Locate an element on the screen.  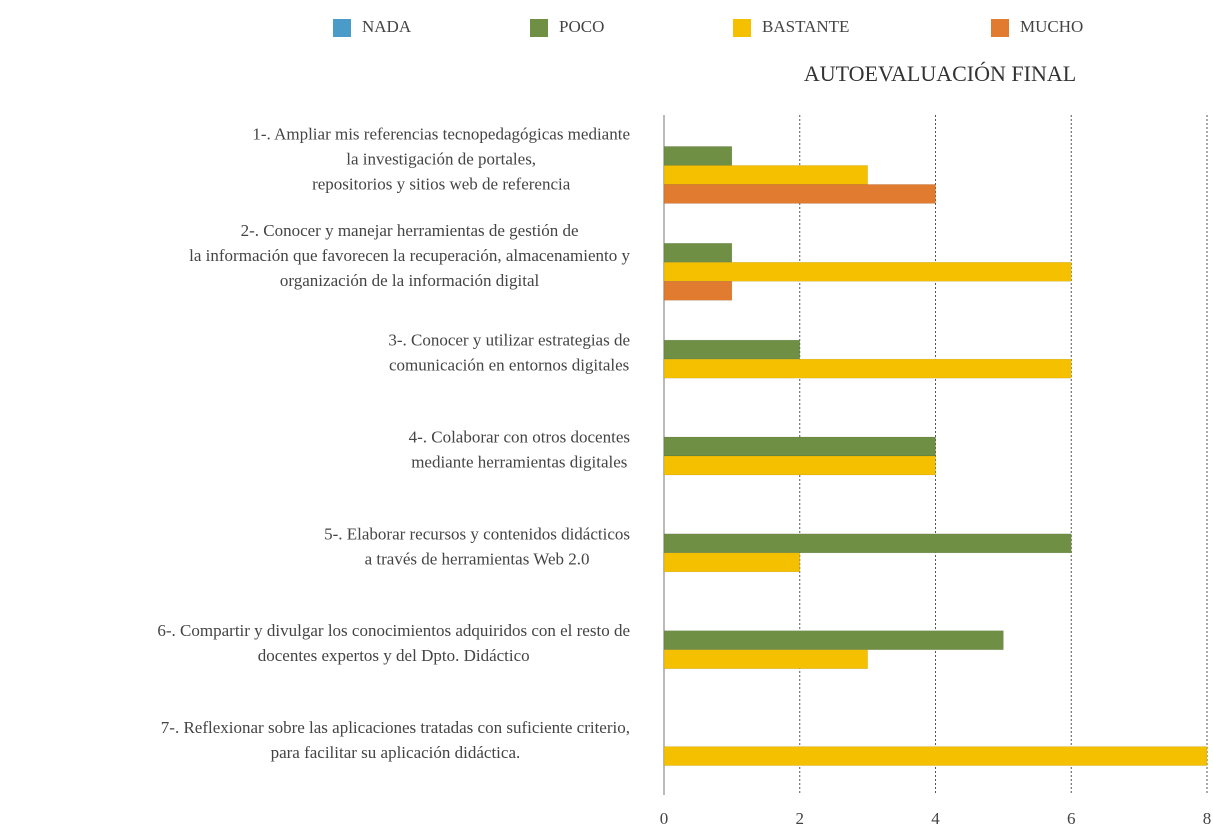
y-tick-label: docentes expertos y del Dpto. Didáctico is located at coordinates (394, 655).